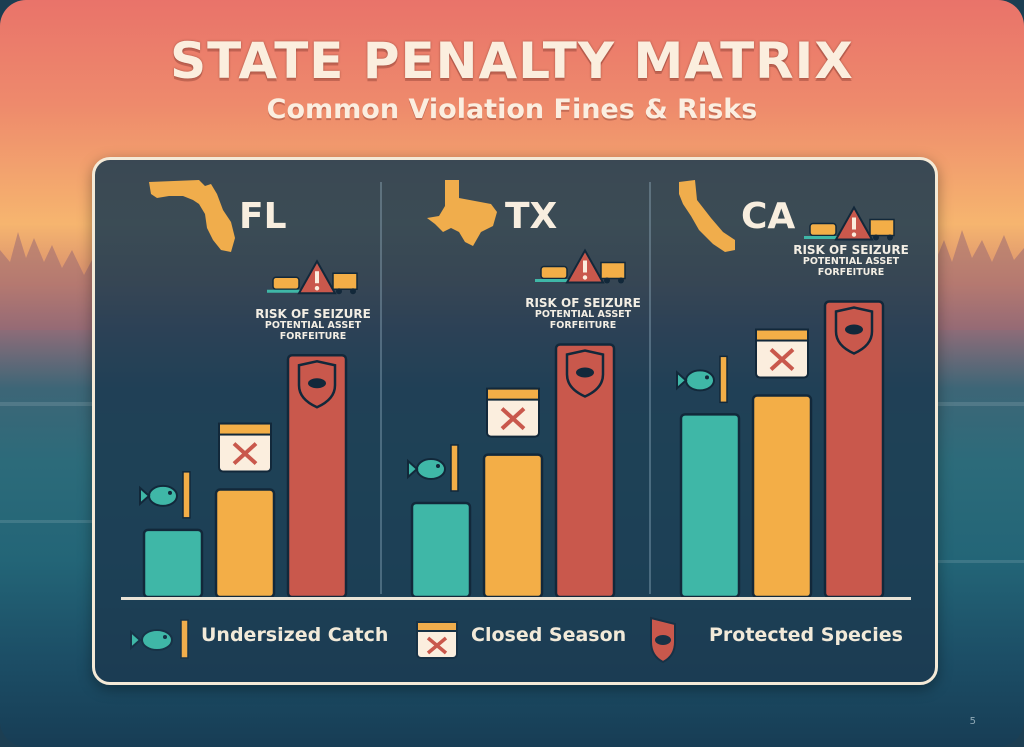  Describe the element at coordinates (549, 635) in the screenshot. I see `legend-label-closed-season: Closed Season` at that location.